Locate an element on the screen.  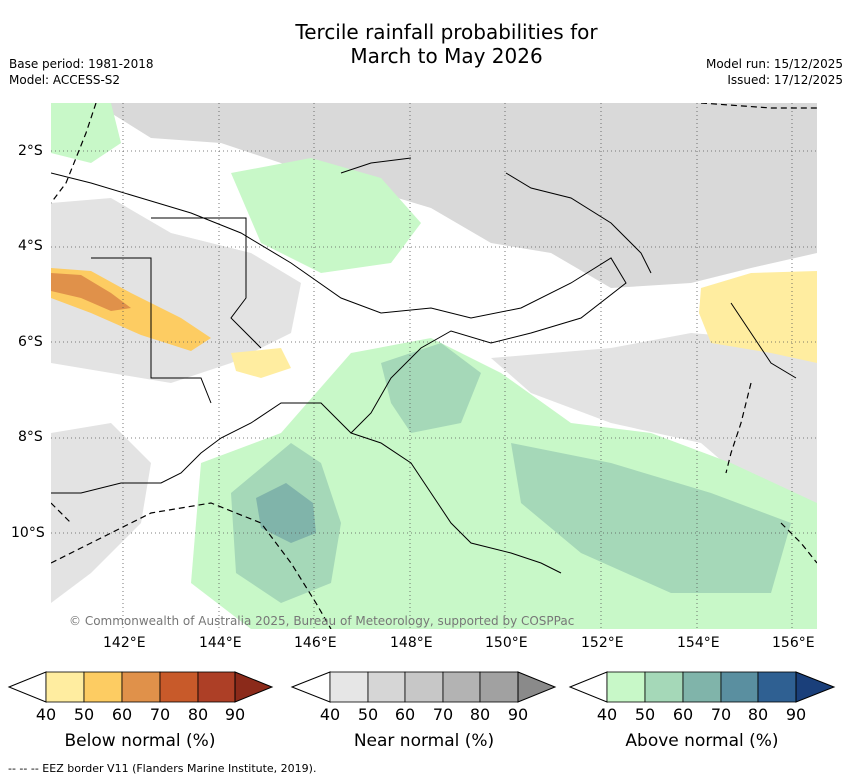
base-period: Base period: 1981-2018 is located at coordinates (81, 64).